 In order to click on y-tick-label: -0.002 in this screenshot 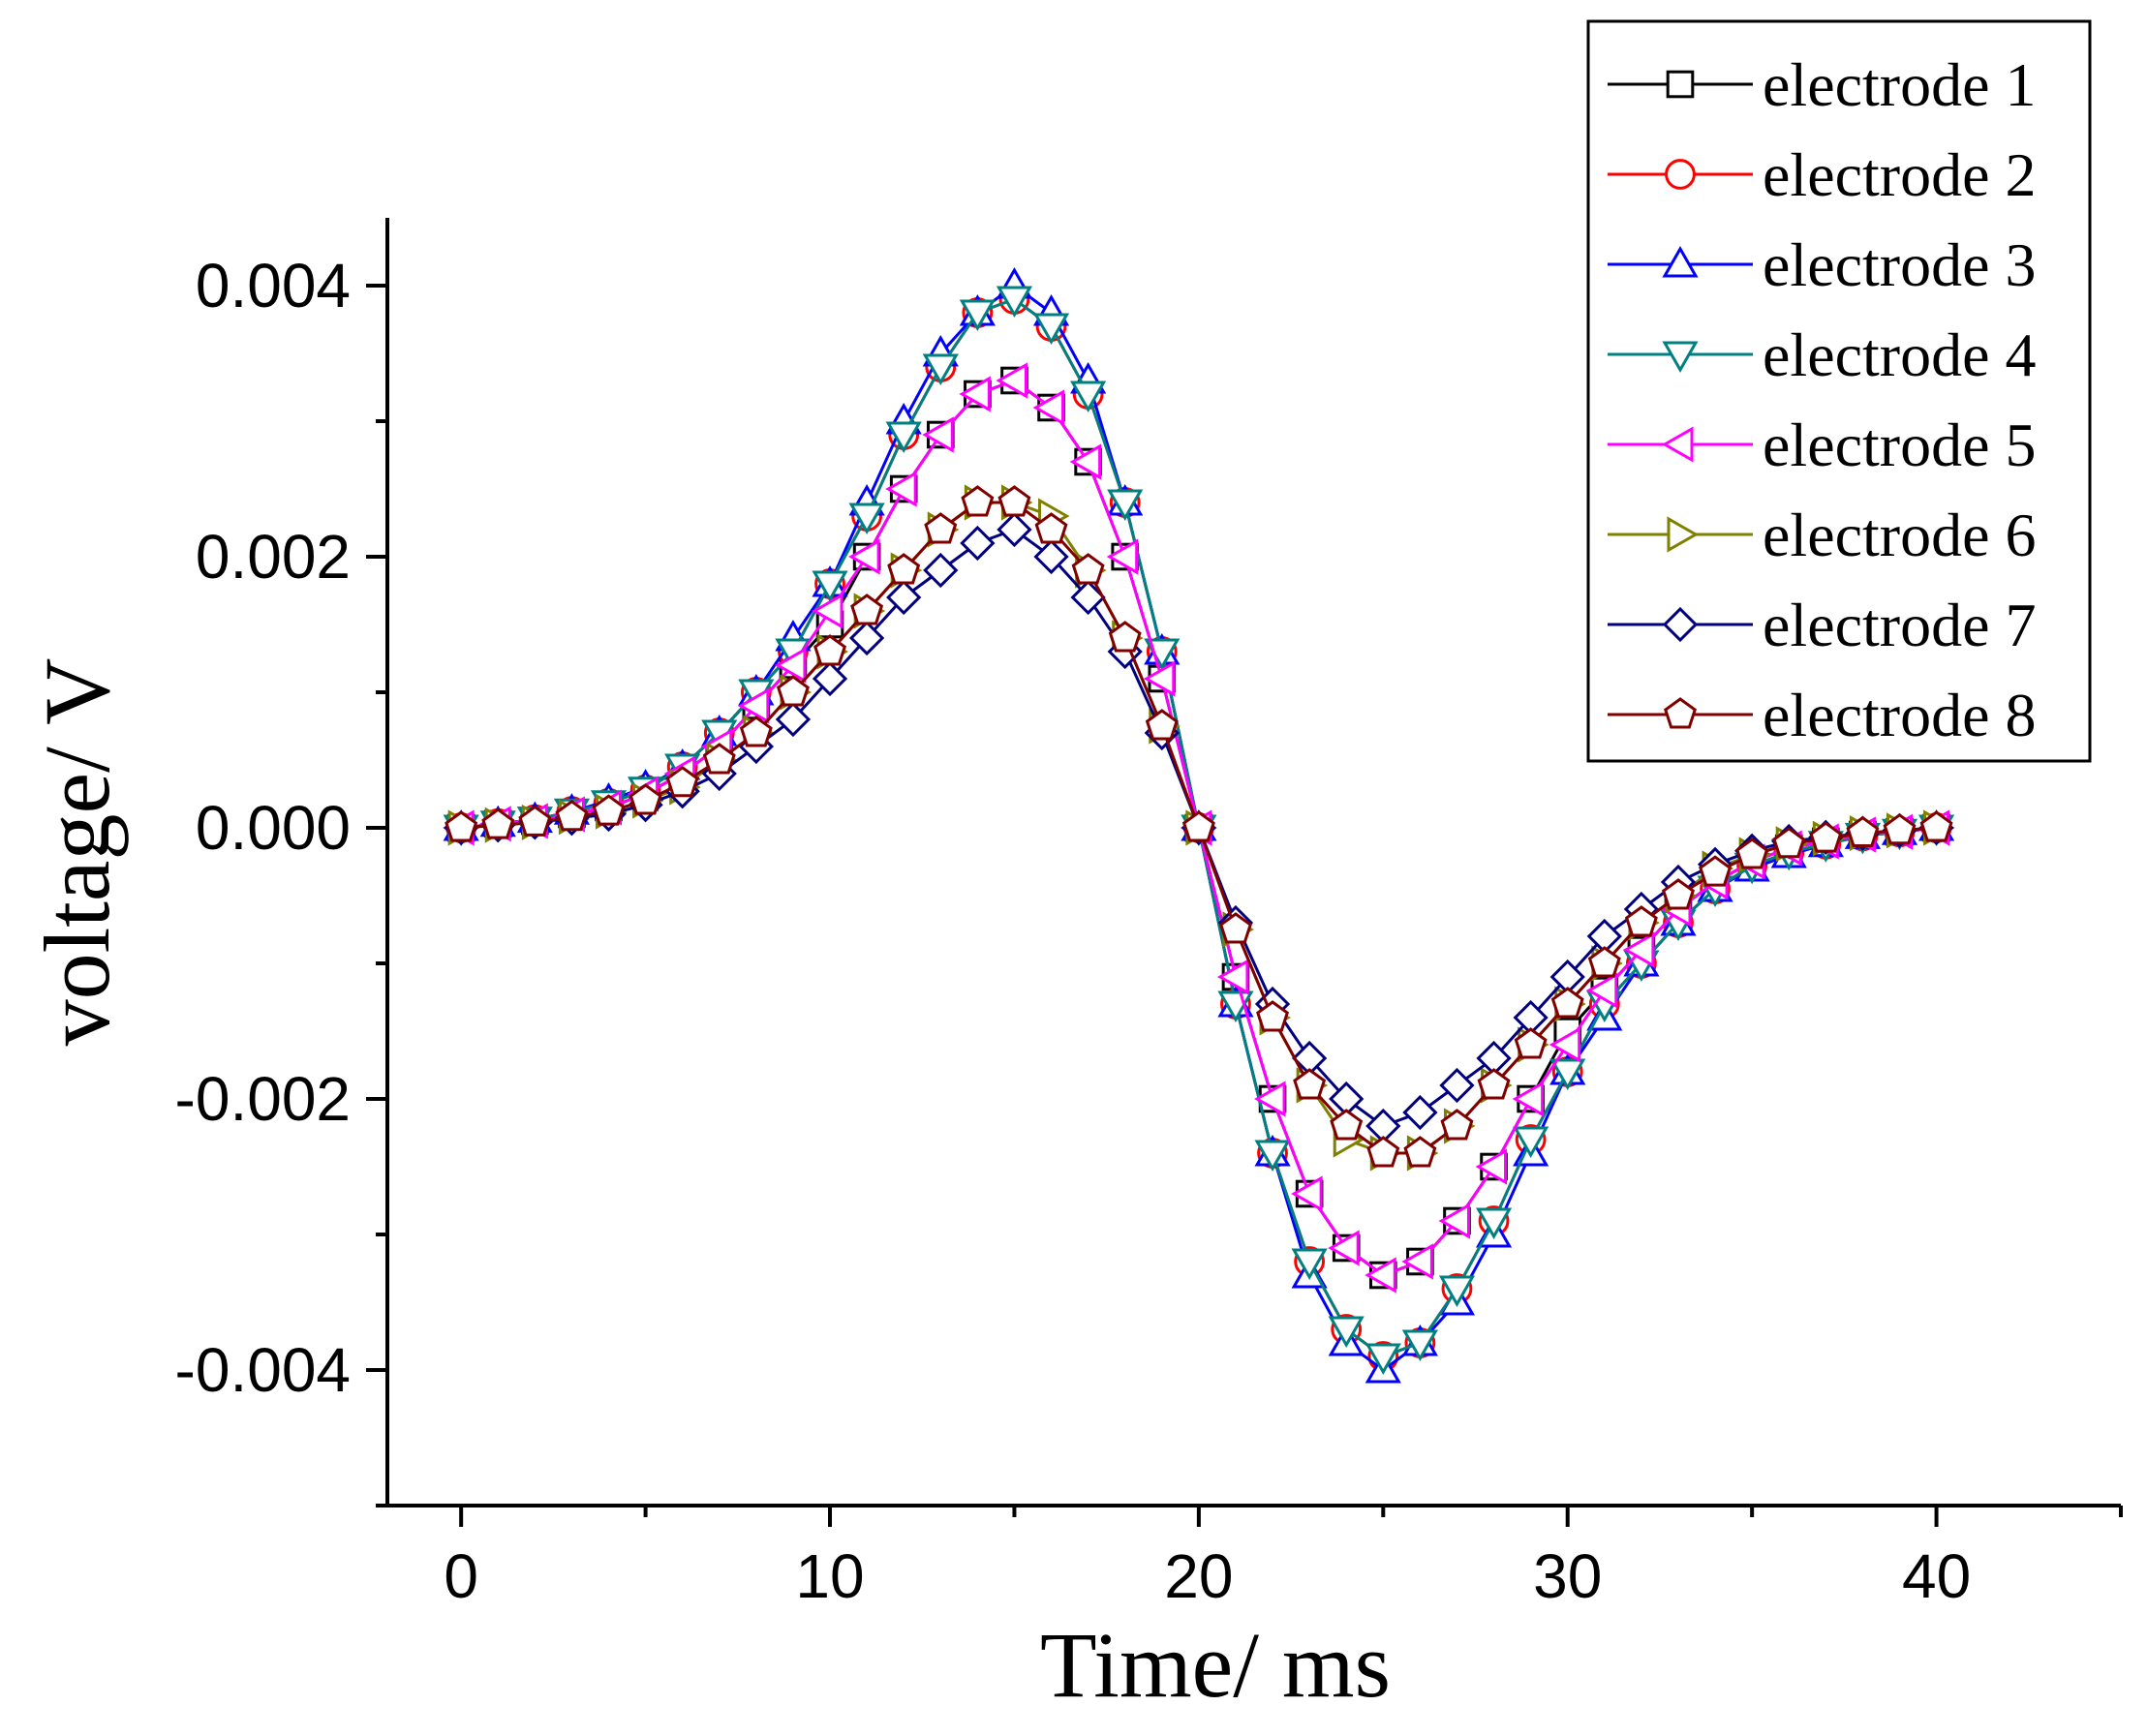, I will do `click(263, 1099)`.